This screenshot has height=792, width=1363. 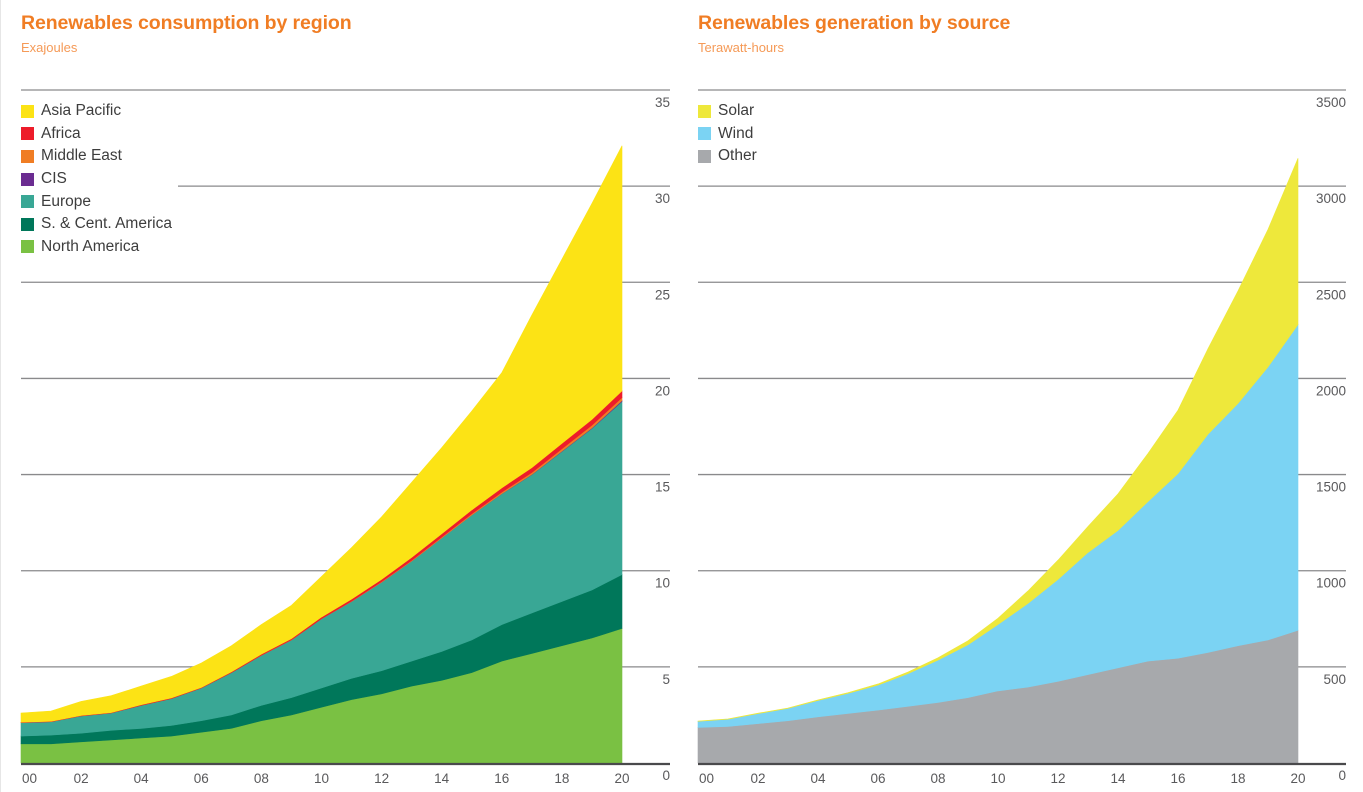 I want to click on y-tick-label: 5, so click(x=666, y=679).